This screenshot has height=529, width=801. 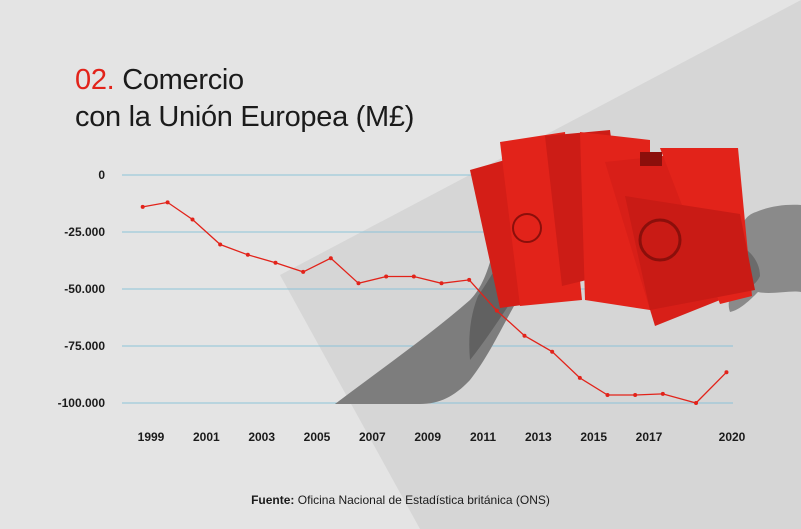 I want to click on banknote-seal, so click(x=527, y=228).